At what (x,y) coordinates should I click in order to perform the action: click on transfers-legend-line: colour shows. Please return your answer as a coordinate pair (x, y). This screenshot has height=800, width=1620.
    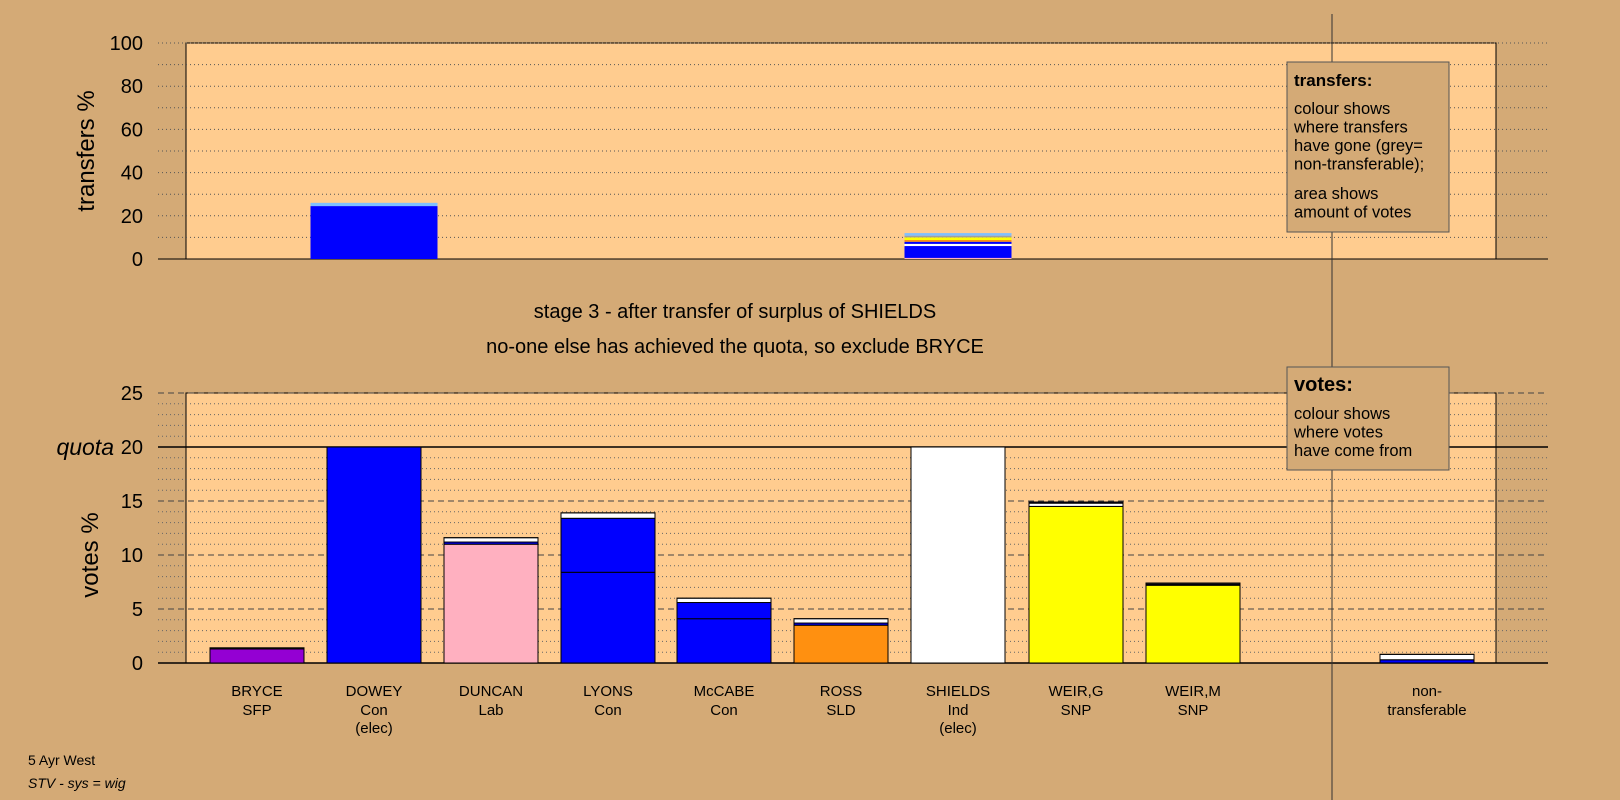
    Looking at the image, I should click on (1342, 109).